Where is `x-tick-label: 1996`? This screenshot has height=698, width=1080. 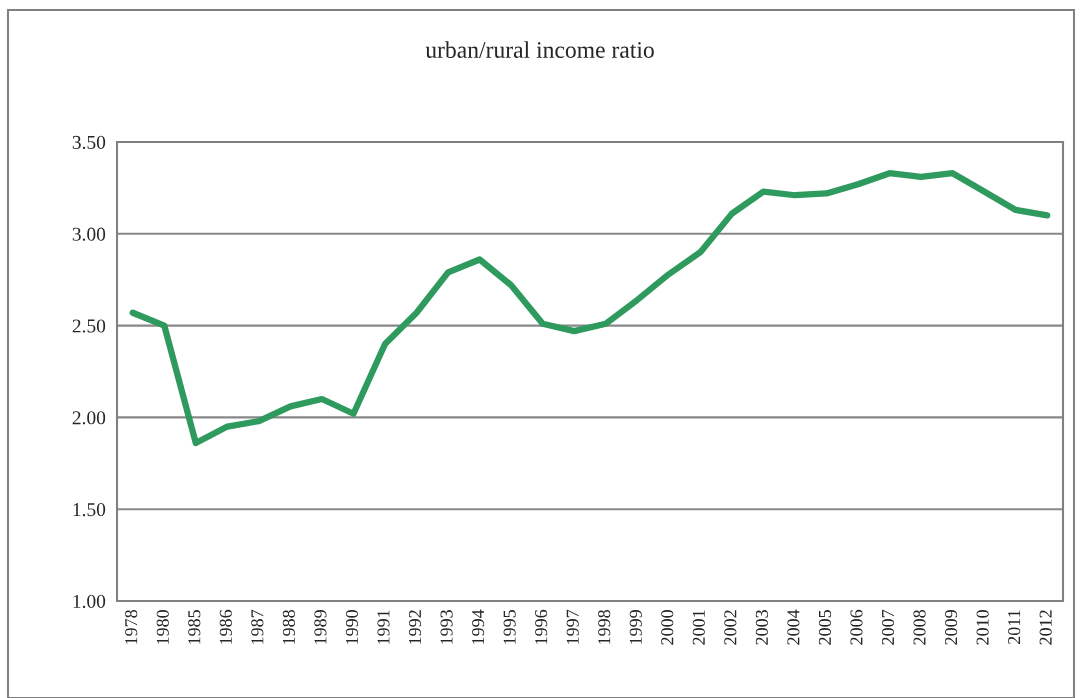
x-tick-label: 1996 is located at coordinates (541, 626).